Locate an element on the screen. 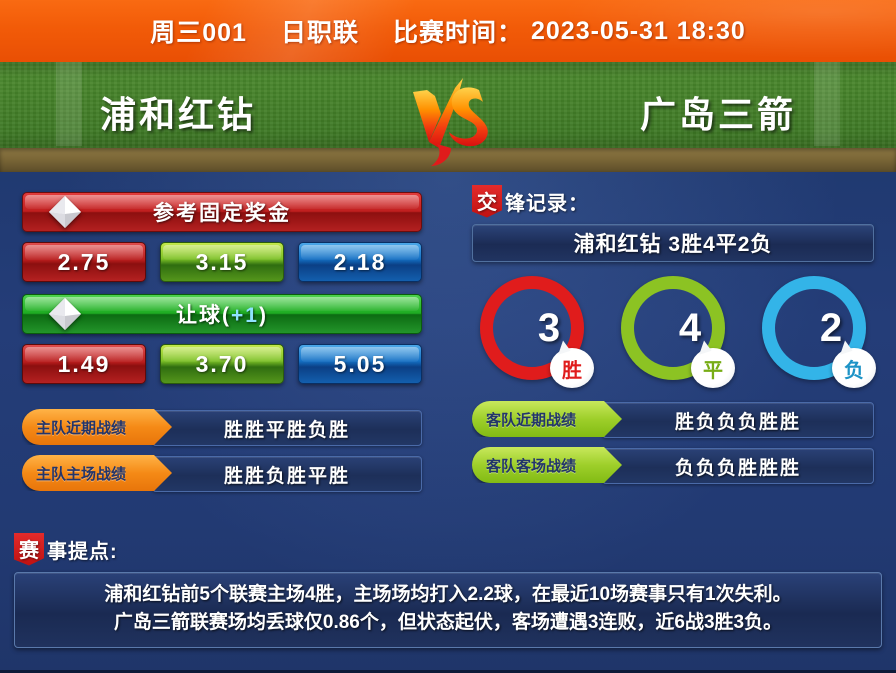 This screenshot has height=673, width=896. handicap-odd-draw: 3.70 is located at coordinates (222, 364).